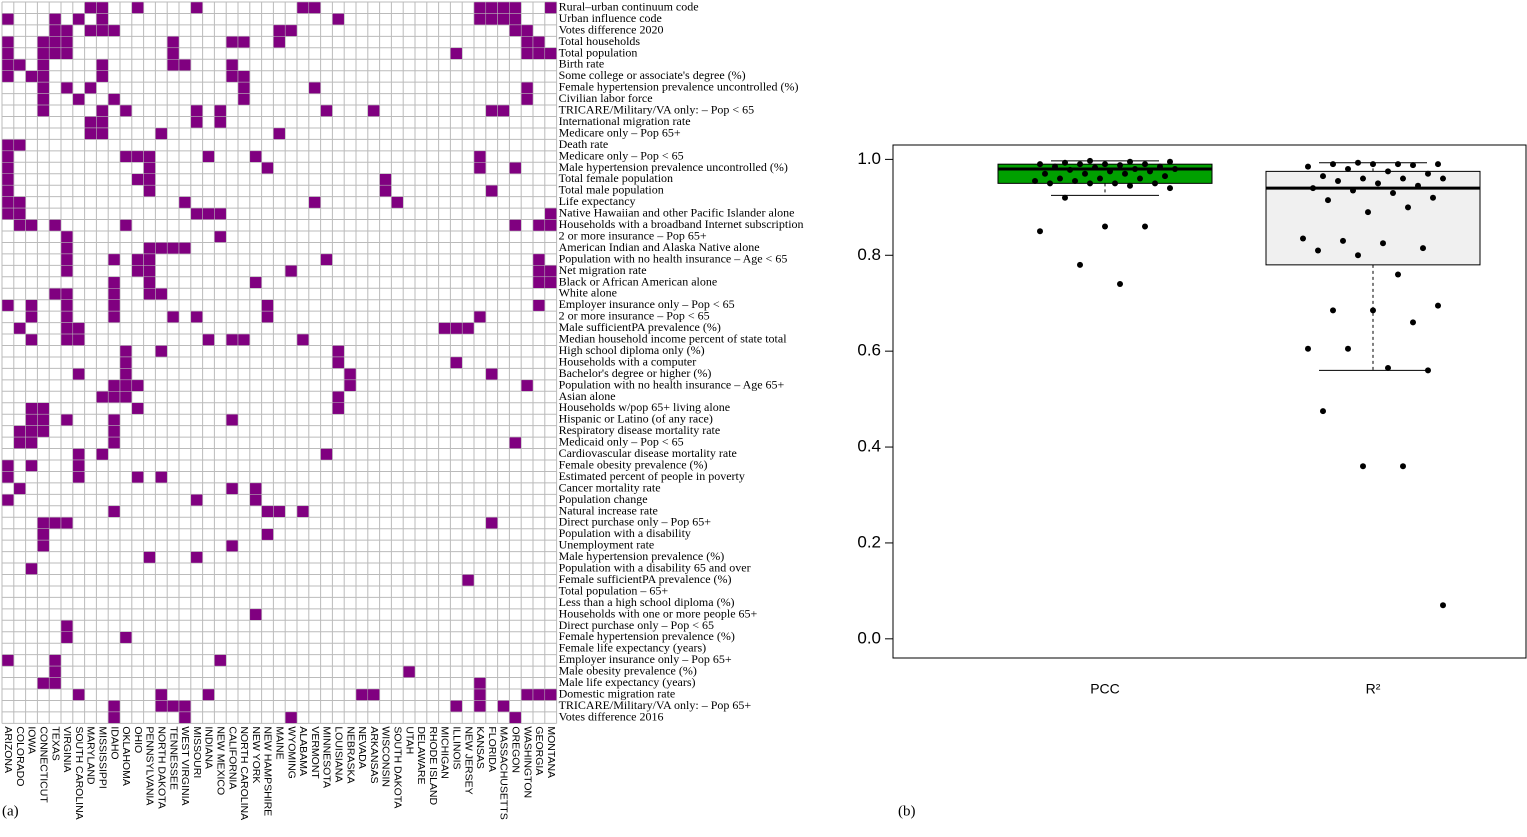 The height and width of the screenshot is (837, 1527). What do you see at coordinates (1105, 689) in the screenshot?
I see `x-tick-label: PCC` at bounding box center [1105, 689].